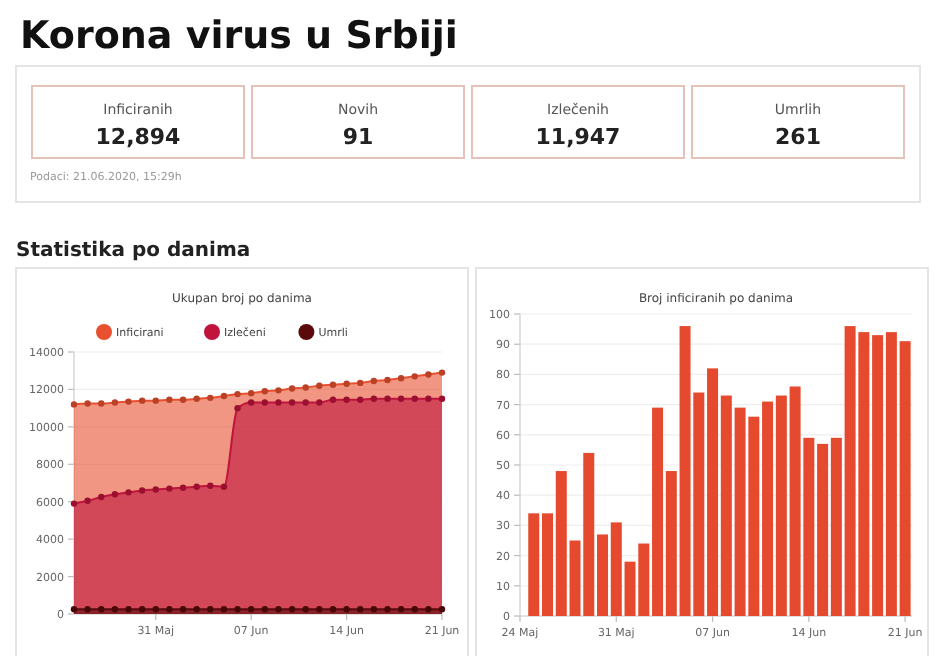 The height and width of the screenshot is (656, 936). Describe the element at coordinates (239, 36) in the screenshot. I see `text: Korona virus u Srbiji` at that location.